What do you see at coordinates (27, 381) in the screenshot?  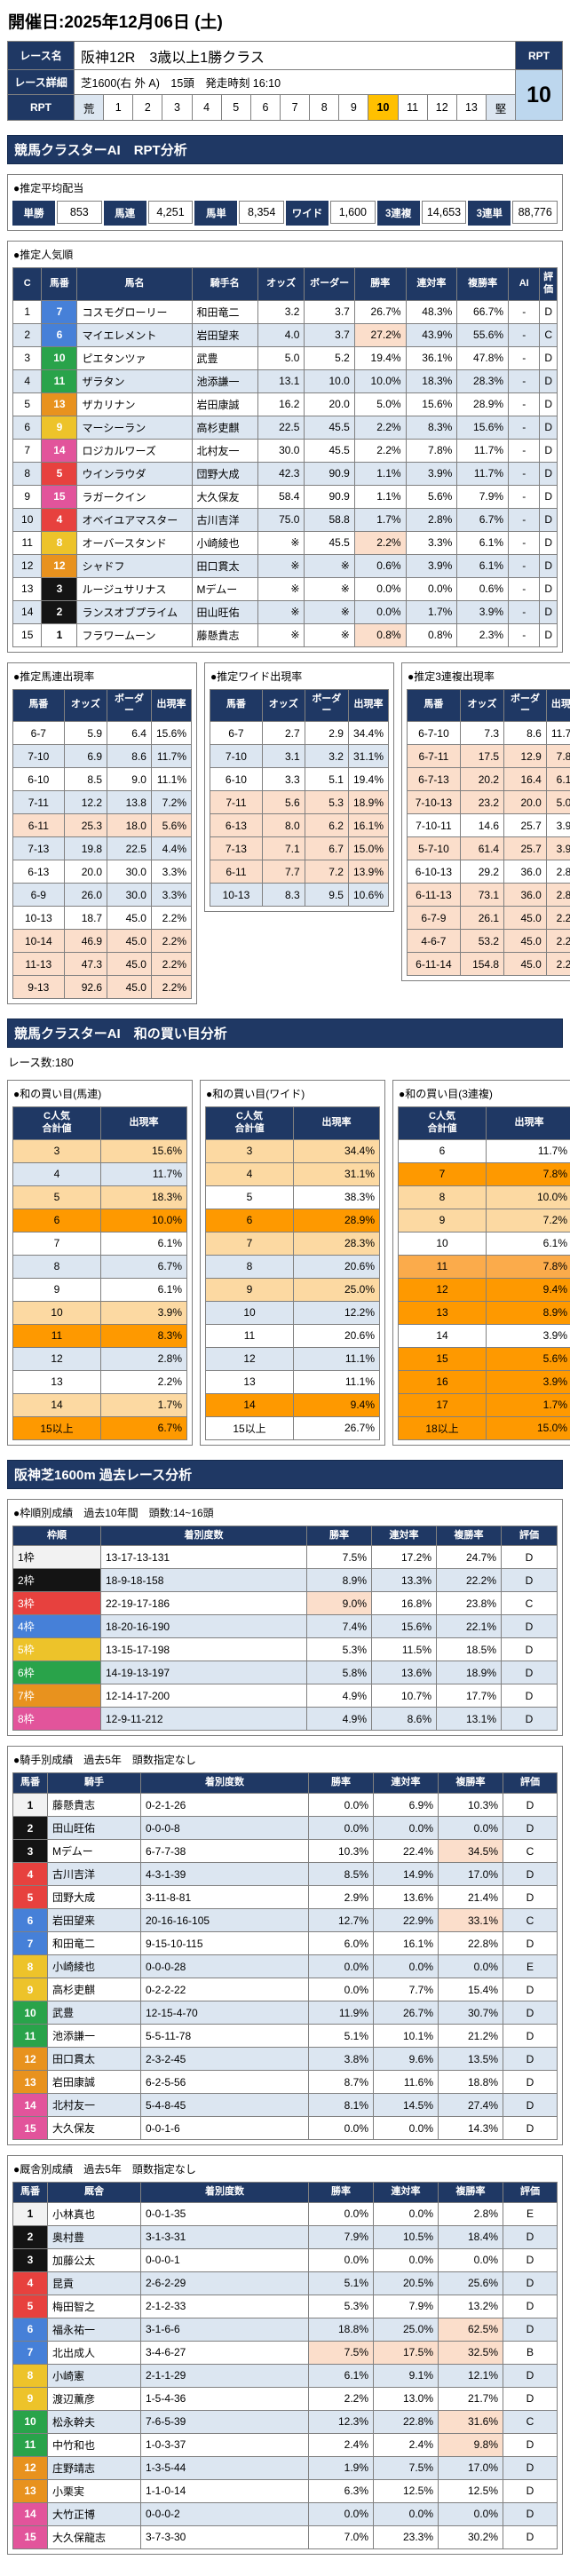 I see `c-rank: 4` at bounding box center [27, 381].